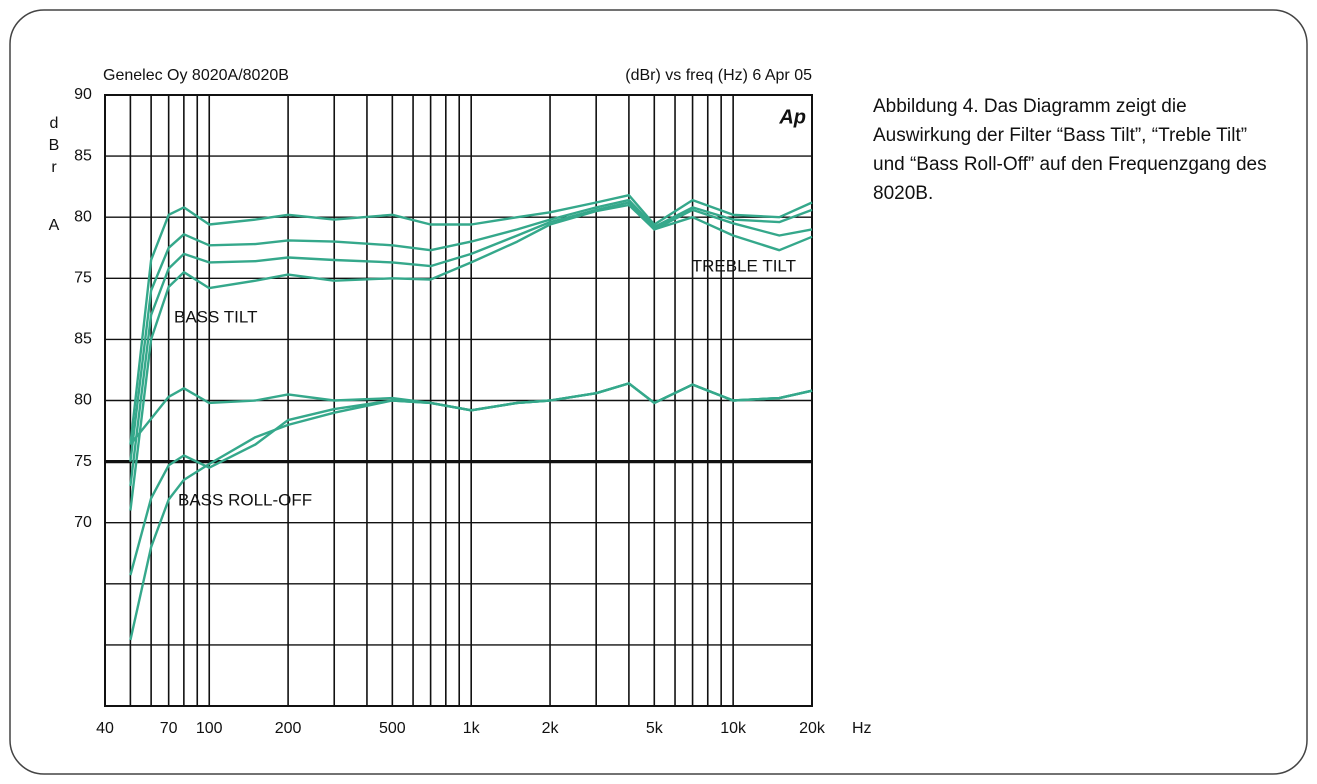 This screenshot has width=1317, height=784. What do you see at coordinates (215, 316) in the screenshot?
I see `annotation: BASS TILT` at bounding box center [215, 316].